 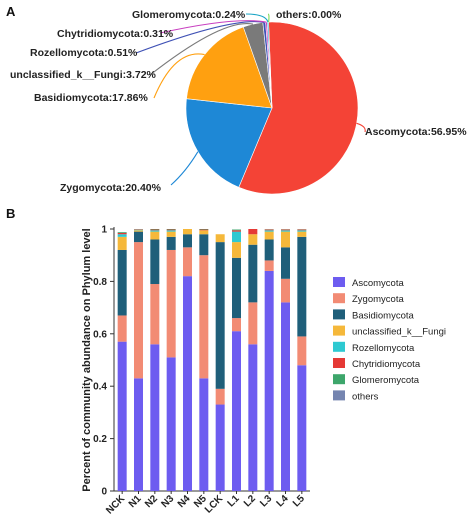 I want to click on pie-label-rozellomycota: Rozellomycota:0.51%, so click(x=84, y=53).